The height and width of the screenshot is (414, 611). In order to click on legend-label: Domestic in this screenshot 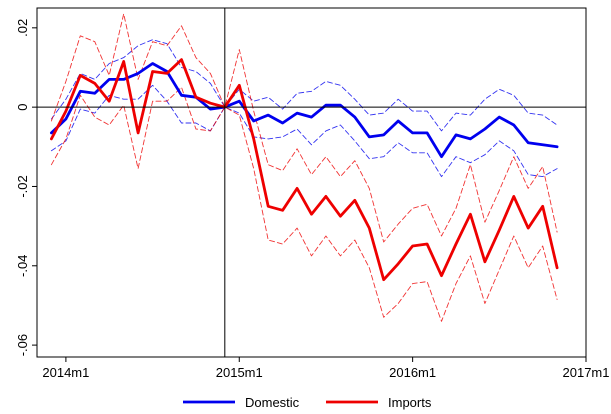, I will do `click(272, 402)`.